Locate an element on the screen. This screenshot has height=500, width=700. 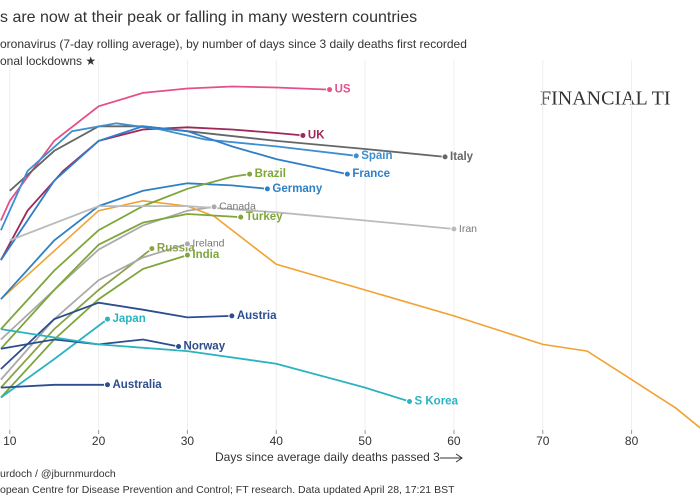
series-label: Italy is located at coordinates (462, 157).